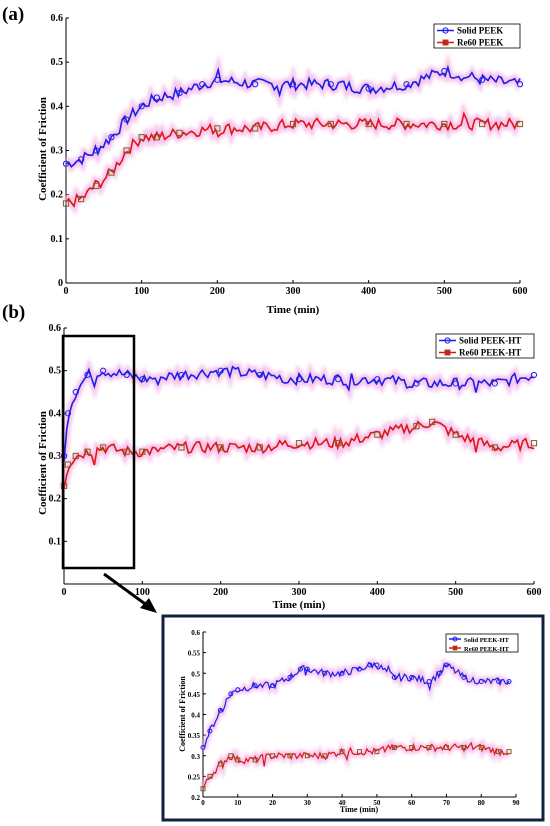 The image size is (550, 826). I want to click on chart-b-xlabel: Time (min), so click(299, 605).